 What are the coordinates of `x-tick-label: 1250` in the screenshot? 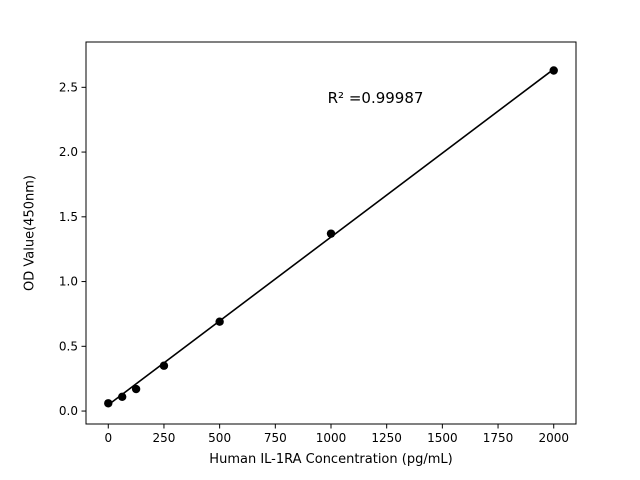 It's located at (386, 438).